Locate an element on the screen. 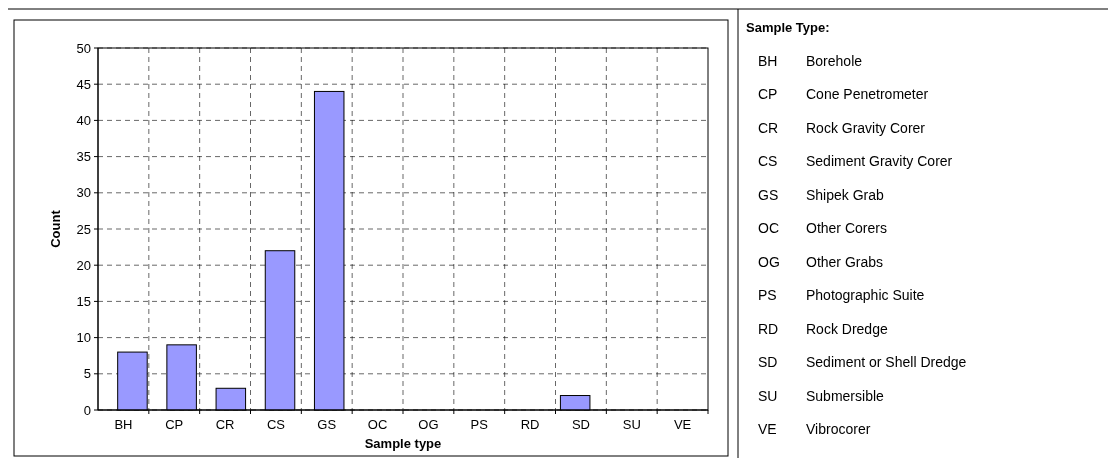 This screenshot has width=1116, height=466. x-tick-label: CR is located at coordinates (225, 424).